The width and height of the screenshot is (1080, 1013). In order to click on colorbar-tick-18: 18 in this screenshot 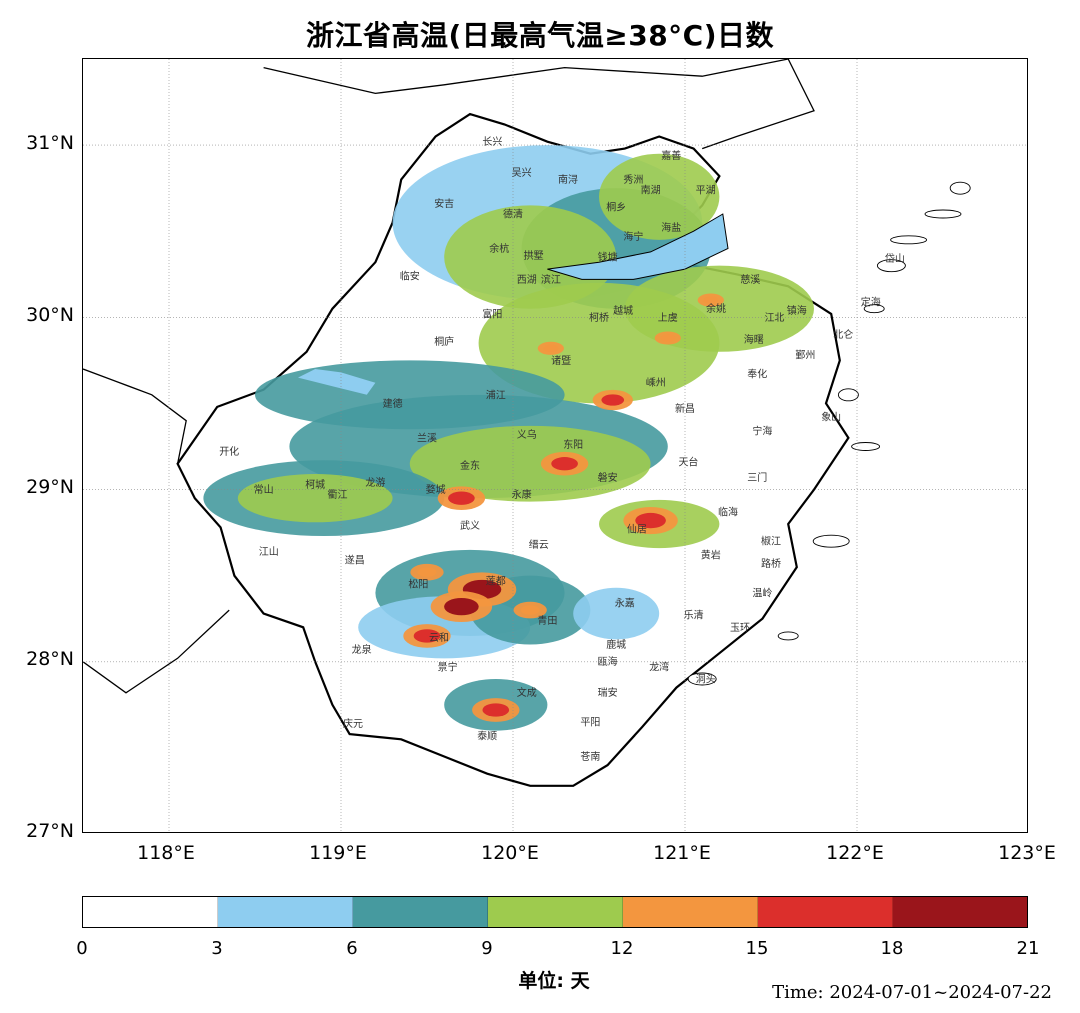, I will do `click(892, 948)`.